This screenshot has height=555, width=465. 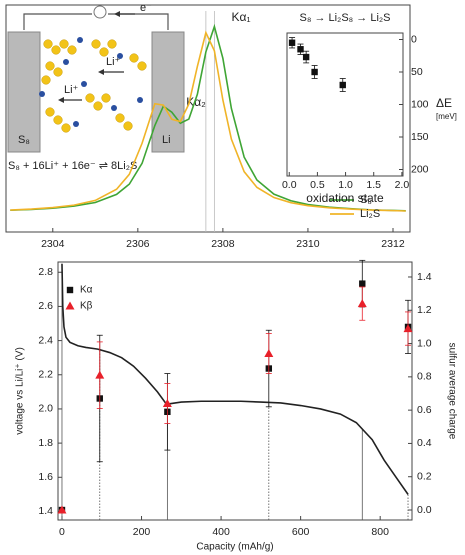 What do you see at coordinates (72, 166) in the screenshot?
I see `reaction-equation: S₈ + 16Li⁺ + 16e⁻ ⇌ 8Li₂S` at bounding box center [72, 166].